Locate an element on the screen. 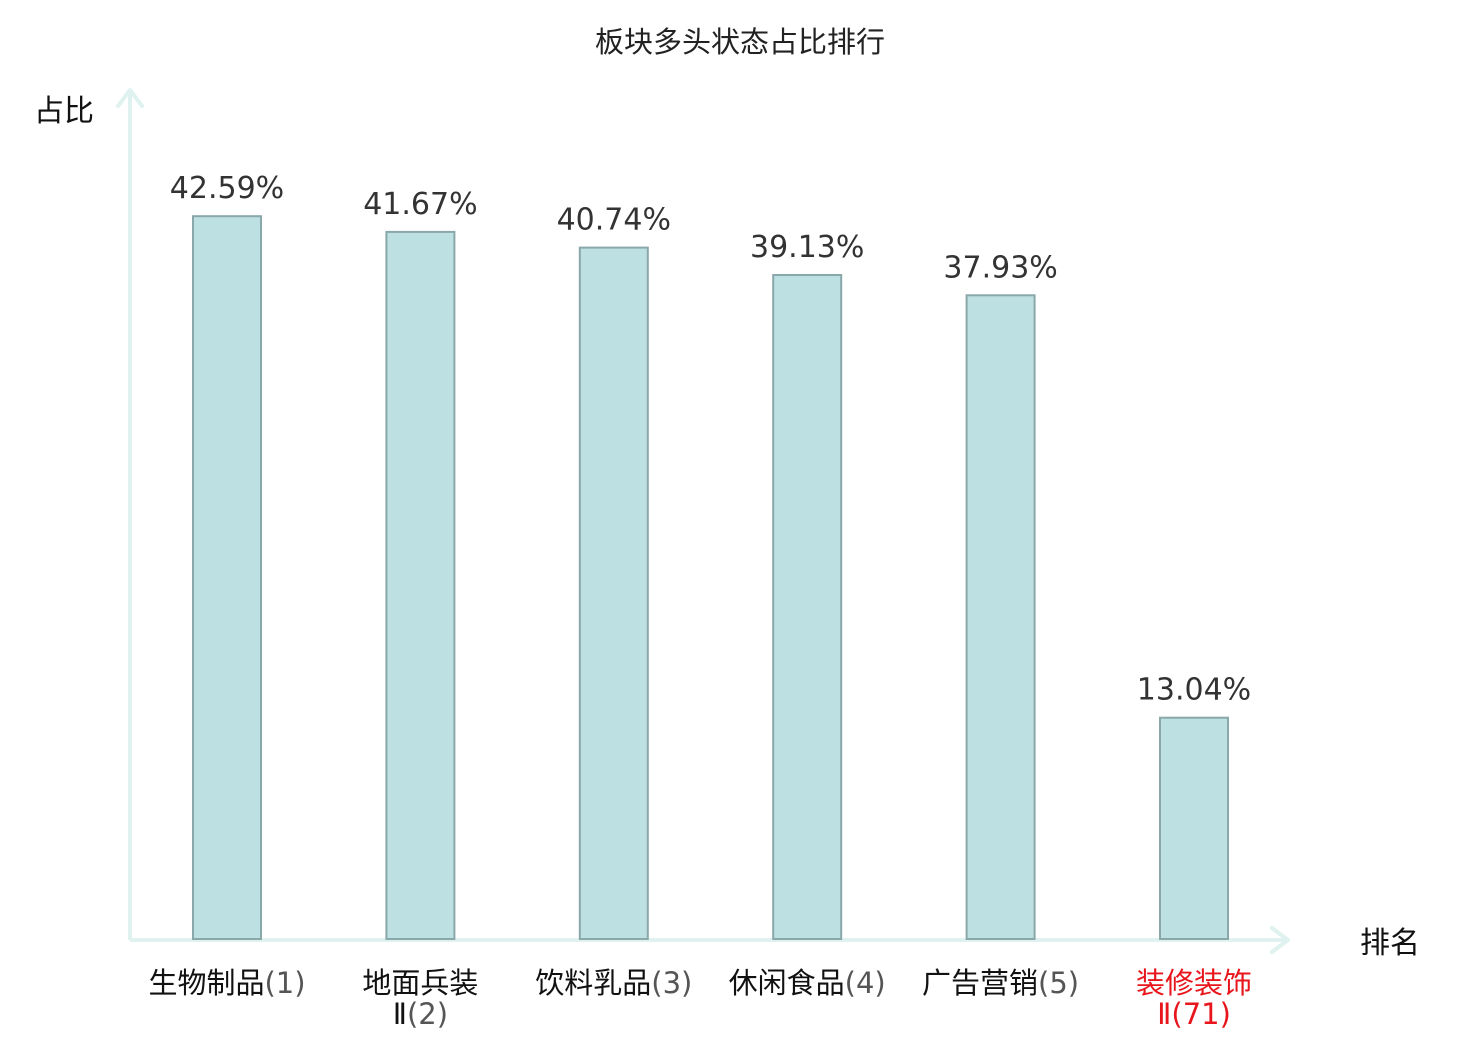  category-label-4: 休闲食品(4) is located at coordinates (807, 983).